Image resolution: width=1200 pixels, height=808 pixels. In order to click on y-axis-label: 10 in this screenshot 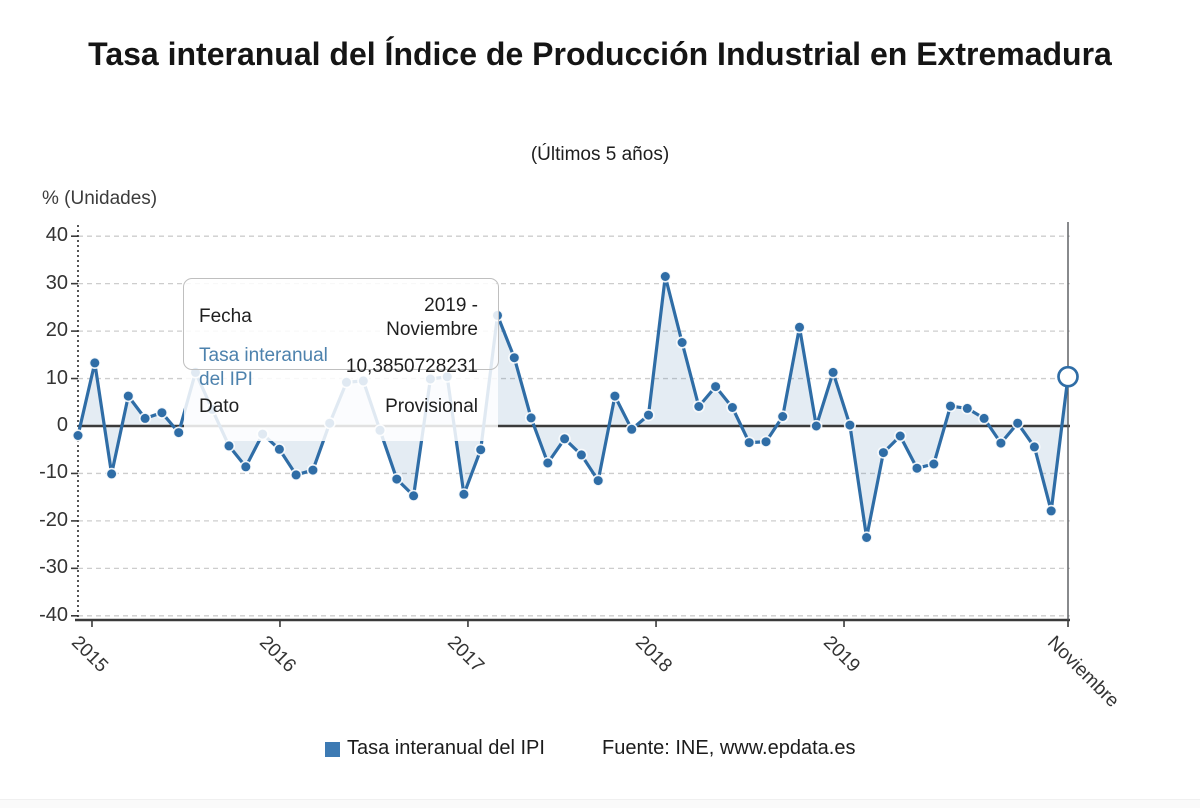, I will do `click(56, 377)`.